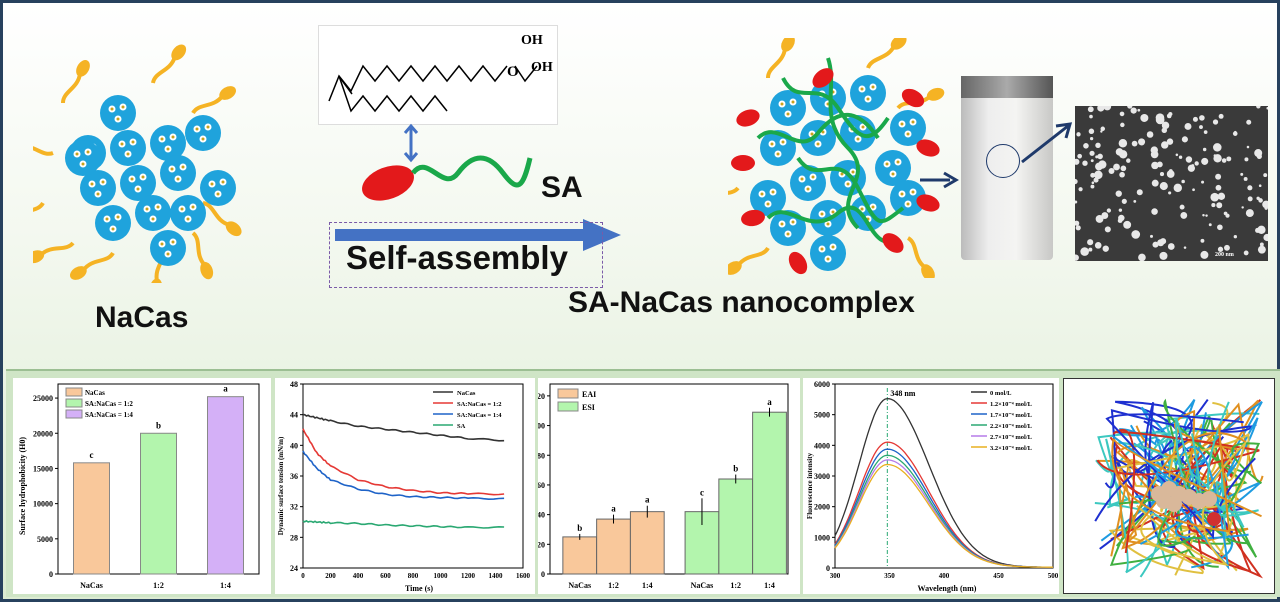 The height and width of the screenshot is (602, 1280). I want to click on y-tick-label: 5000, so click(822, 415).